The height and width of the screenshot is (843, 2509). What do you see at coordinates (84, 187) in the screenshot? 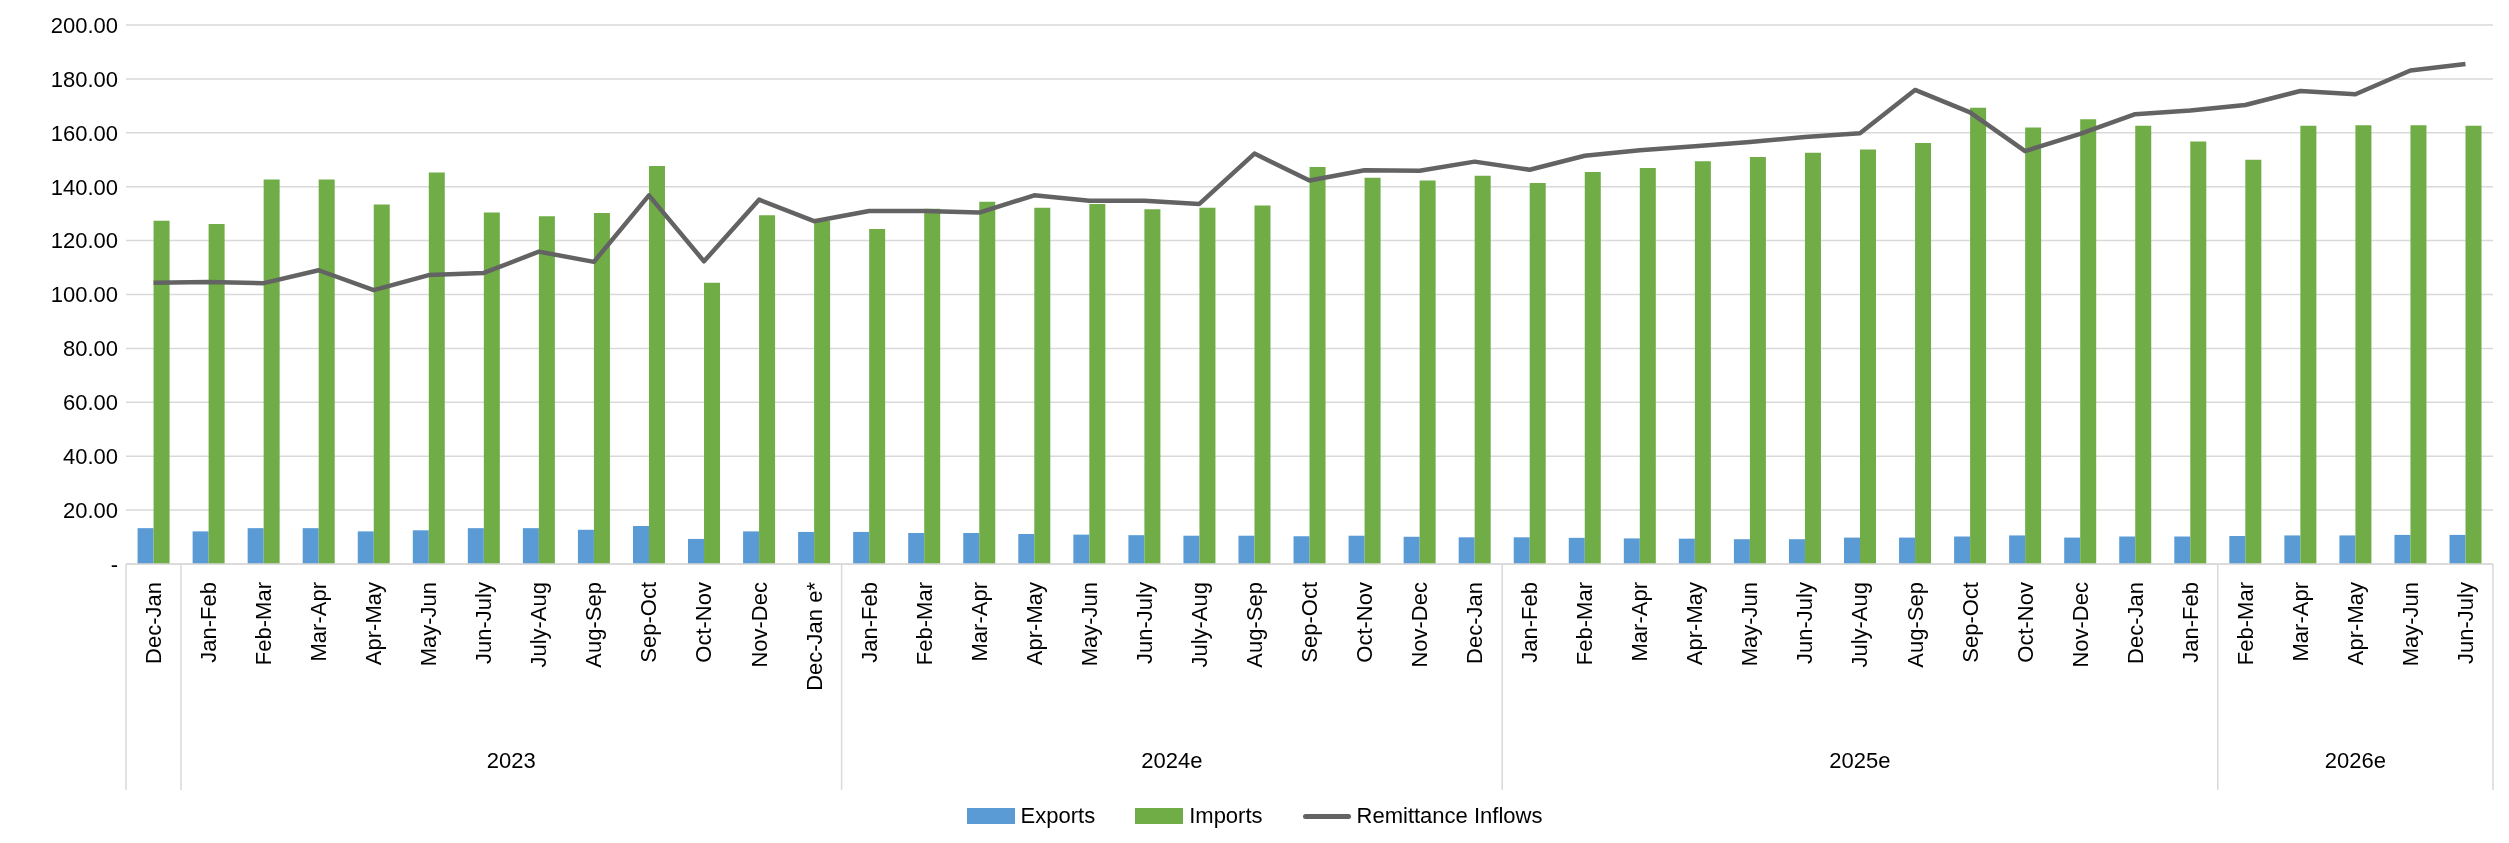
I see `y-tick-label: 140.00` at bounding box center [84, 187].